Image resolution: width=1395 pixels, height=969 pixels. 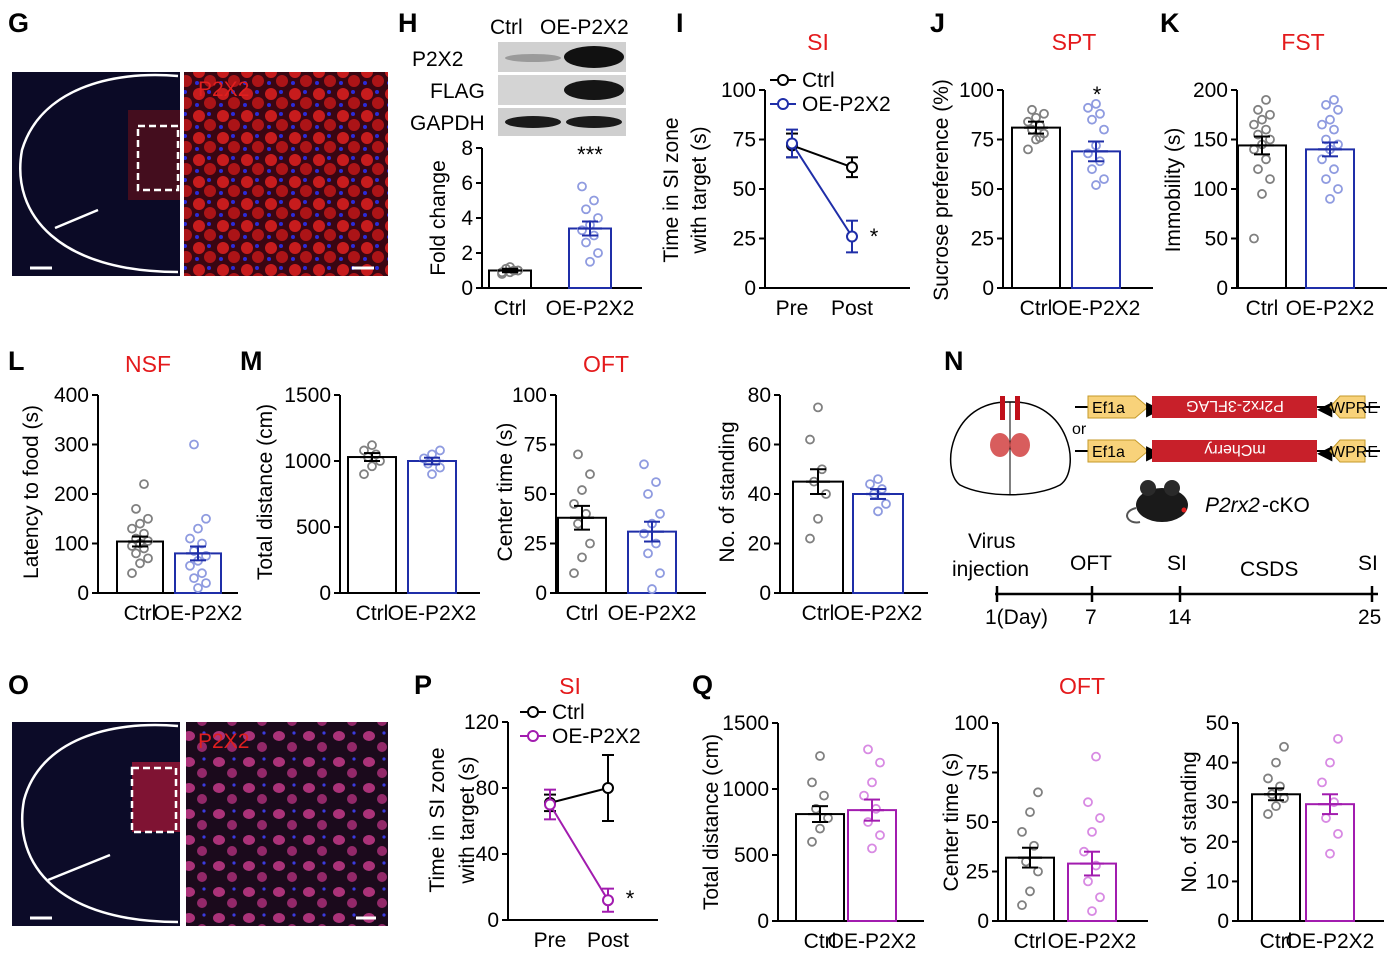 I want to click on y-tick-label: 500, so click(x=313, y=527).